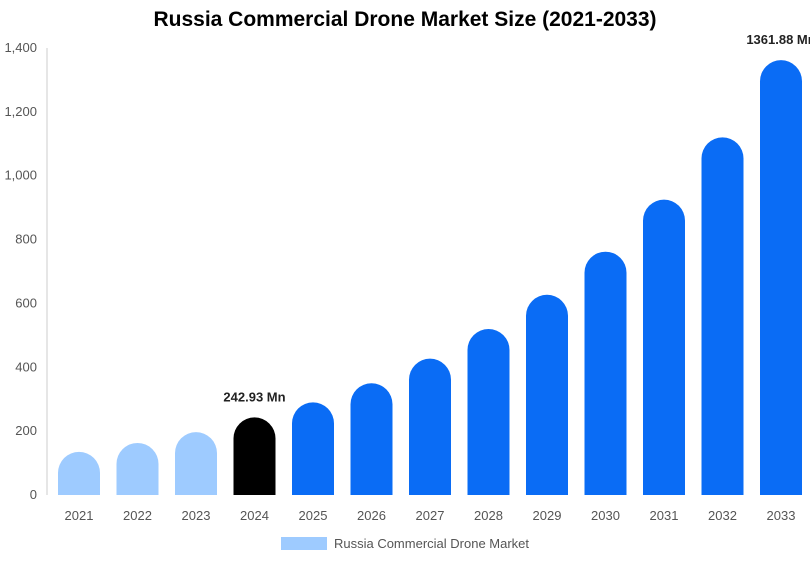 The width and height of the screenshot is (810, 562). What do you see at coordinates (79, 515) in the screenshot?
I see `x-tick-label: 2021` at bounding box center [79, 515].